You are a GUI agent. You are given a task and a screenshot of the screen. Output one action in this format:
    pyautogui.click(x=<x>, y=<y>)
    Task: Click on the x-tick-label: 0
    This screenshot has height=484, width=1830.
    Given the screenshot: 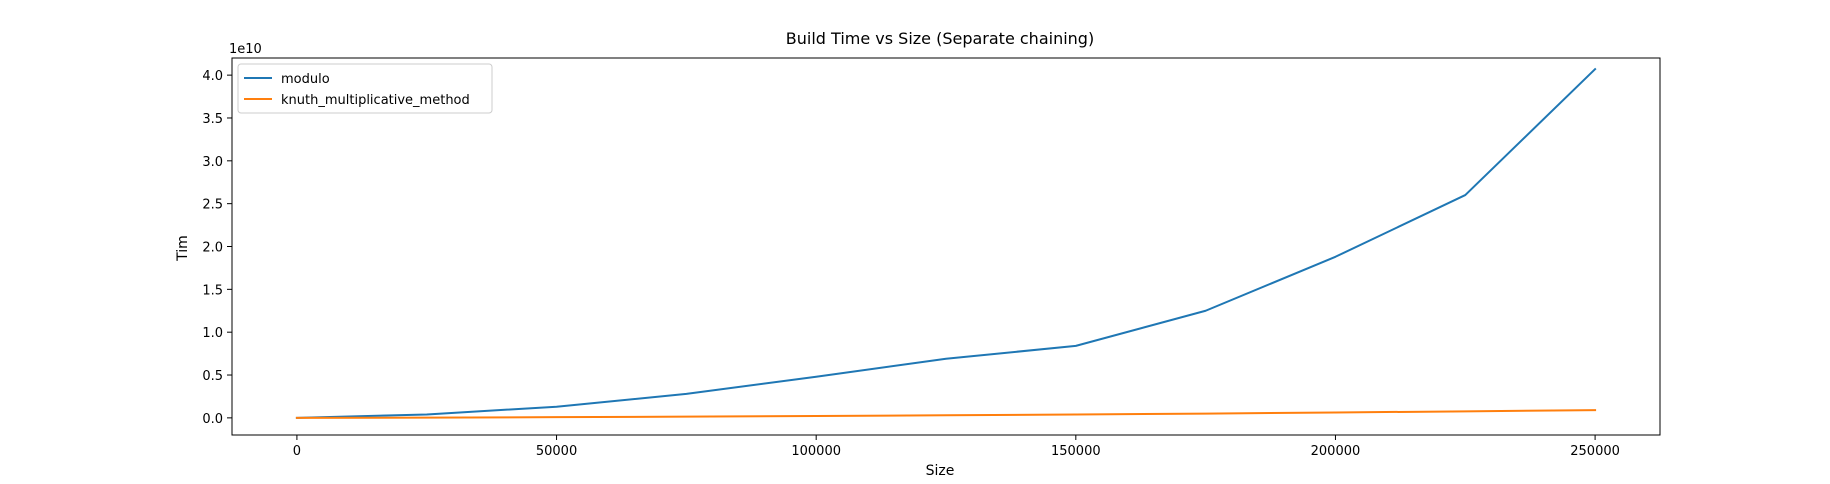 What is the action you would take?
    pyautogui.click(x=297, y=451)
    